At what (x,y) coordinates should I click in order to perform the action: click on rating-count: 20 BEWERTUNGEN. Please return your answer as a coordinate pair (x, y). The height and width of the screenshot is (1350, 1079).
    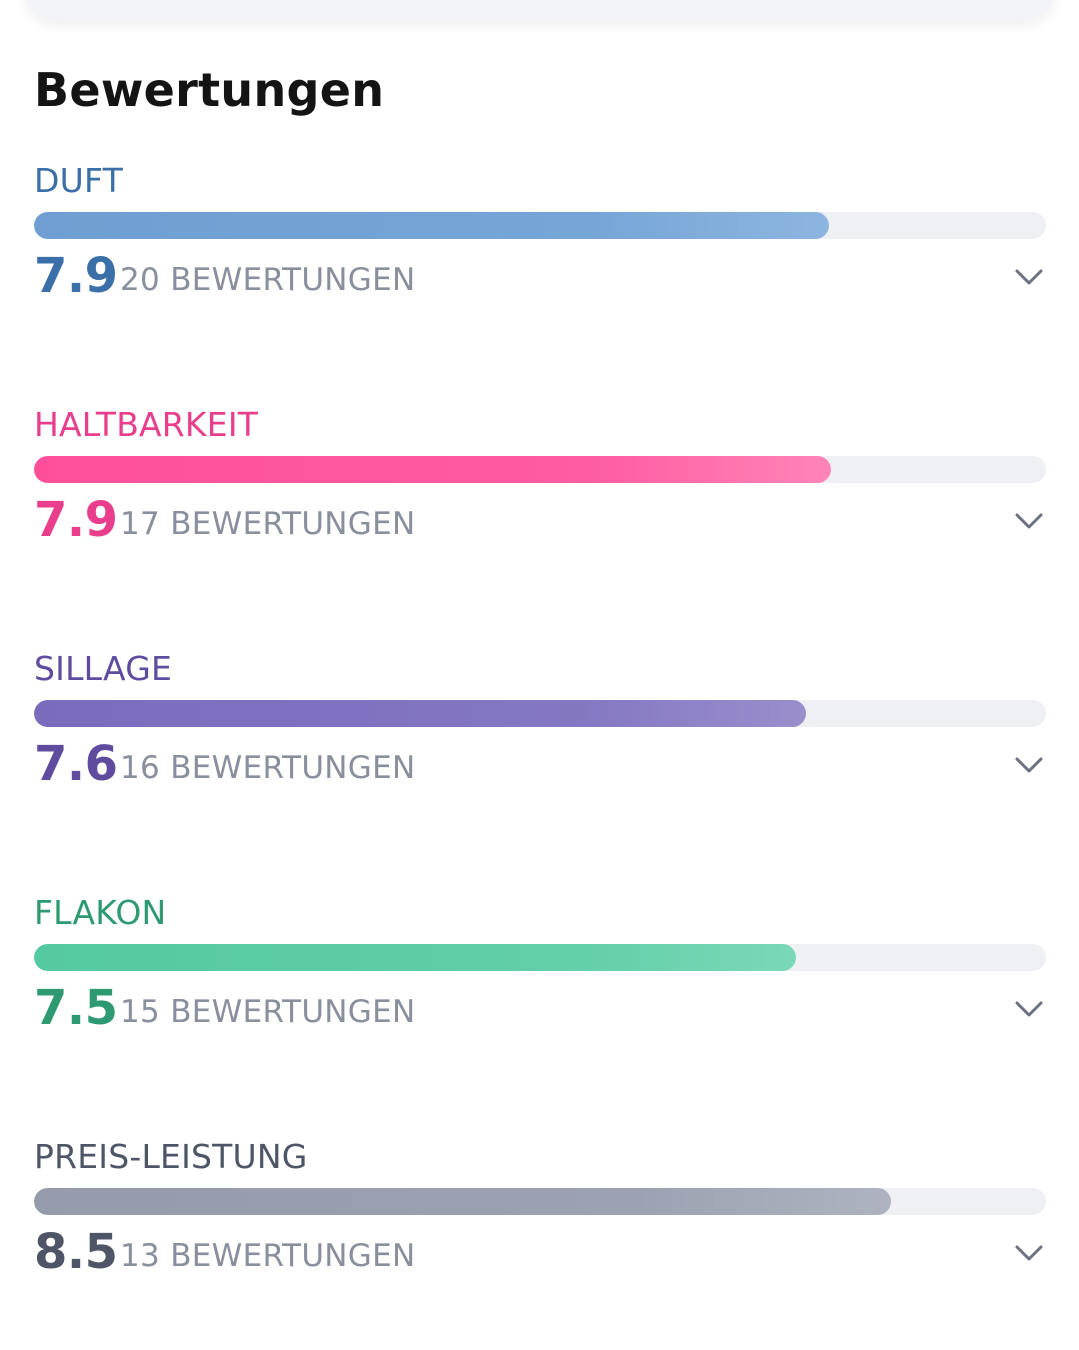
    Looking at the image, I should click on (268, 280).